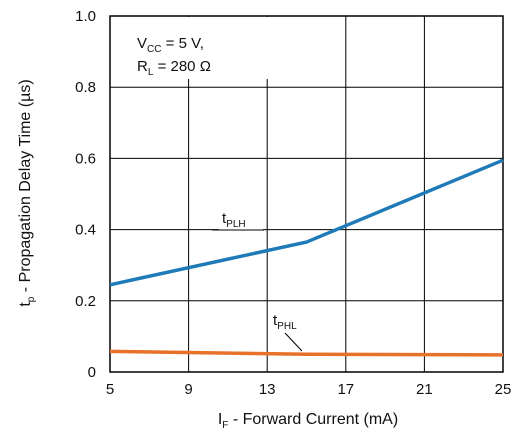  Describe the element at coordinates (85, 194) in the screenshot. I see `y-tick-labels: 0 0.2 0.4 0.6 0.8 1.0` at that location.